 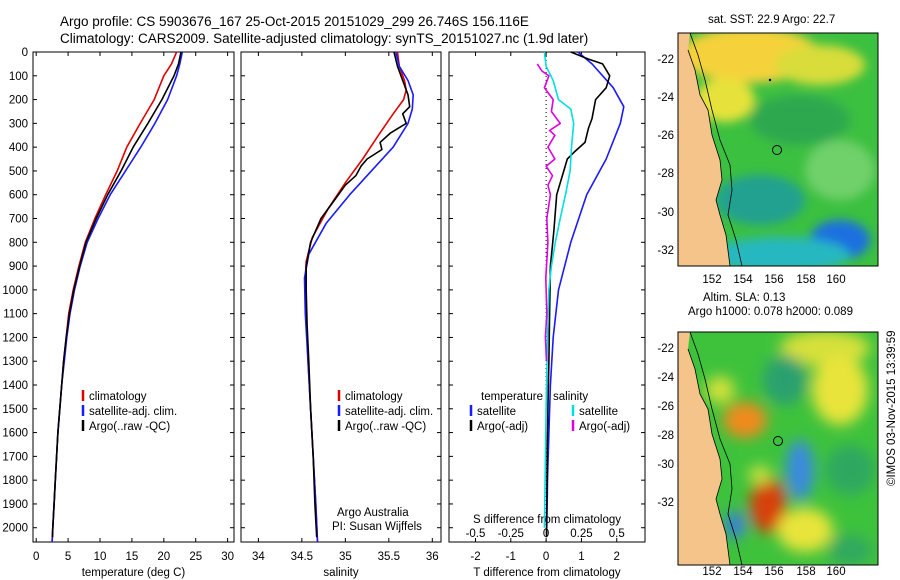 What do you see at coordinates (598, 412) in the screenshot?
I see `difference-legend-s-label: satellite` at bounding box center [598, 412].